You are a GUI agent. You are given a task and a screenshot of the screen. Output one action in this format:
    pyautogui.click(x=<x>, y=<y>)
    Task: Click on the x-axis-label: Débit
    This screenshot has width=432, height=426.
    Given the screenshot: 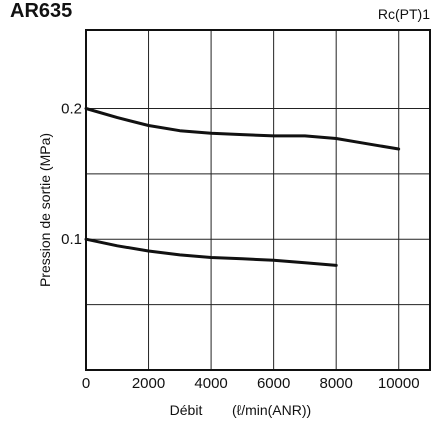 What is the action you would take?
    pyautogui.click(x=186, y=410)
    